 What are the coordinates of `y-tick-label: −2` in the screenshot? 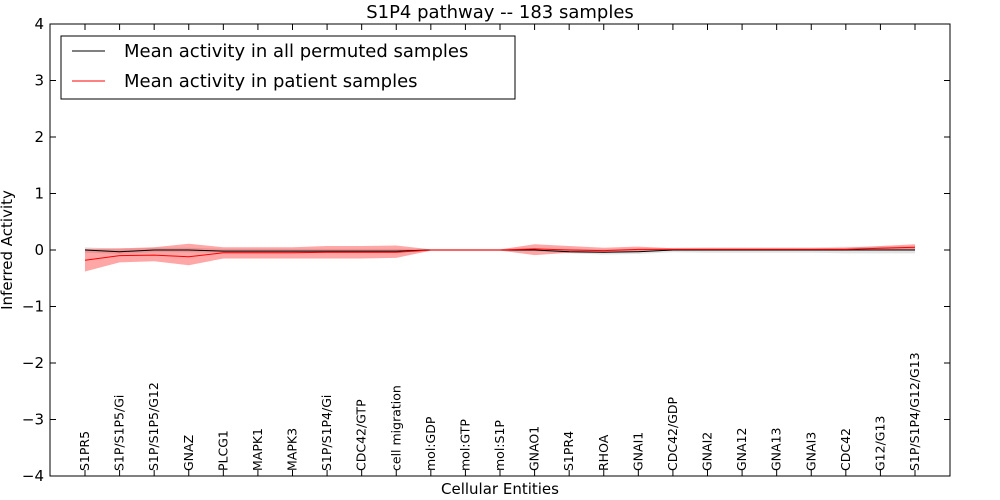 It's located at (33, 363).